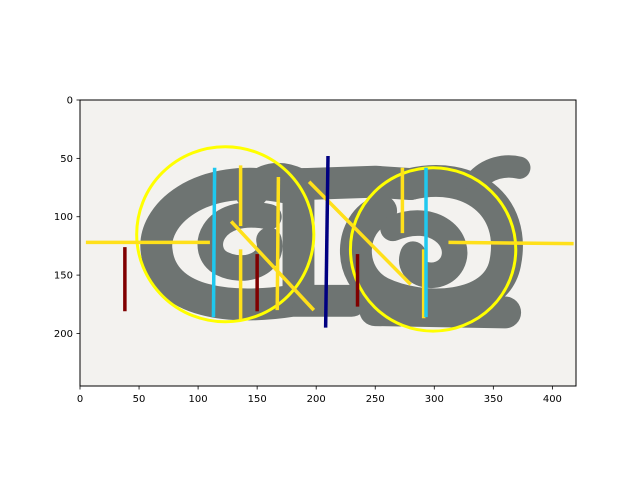 Image resolution: width=640 pixels, height=480 pixels. Describe the element at coordinates (80, 399) in the screenshot. I see `x-tick-label-0: 0` at that location.